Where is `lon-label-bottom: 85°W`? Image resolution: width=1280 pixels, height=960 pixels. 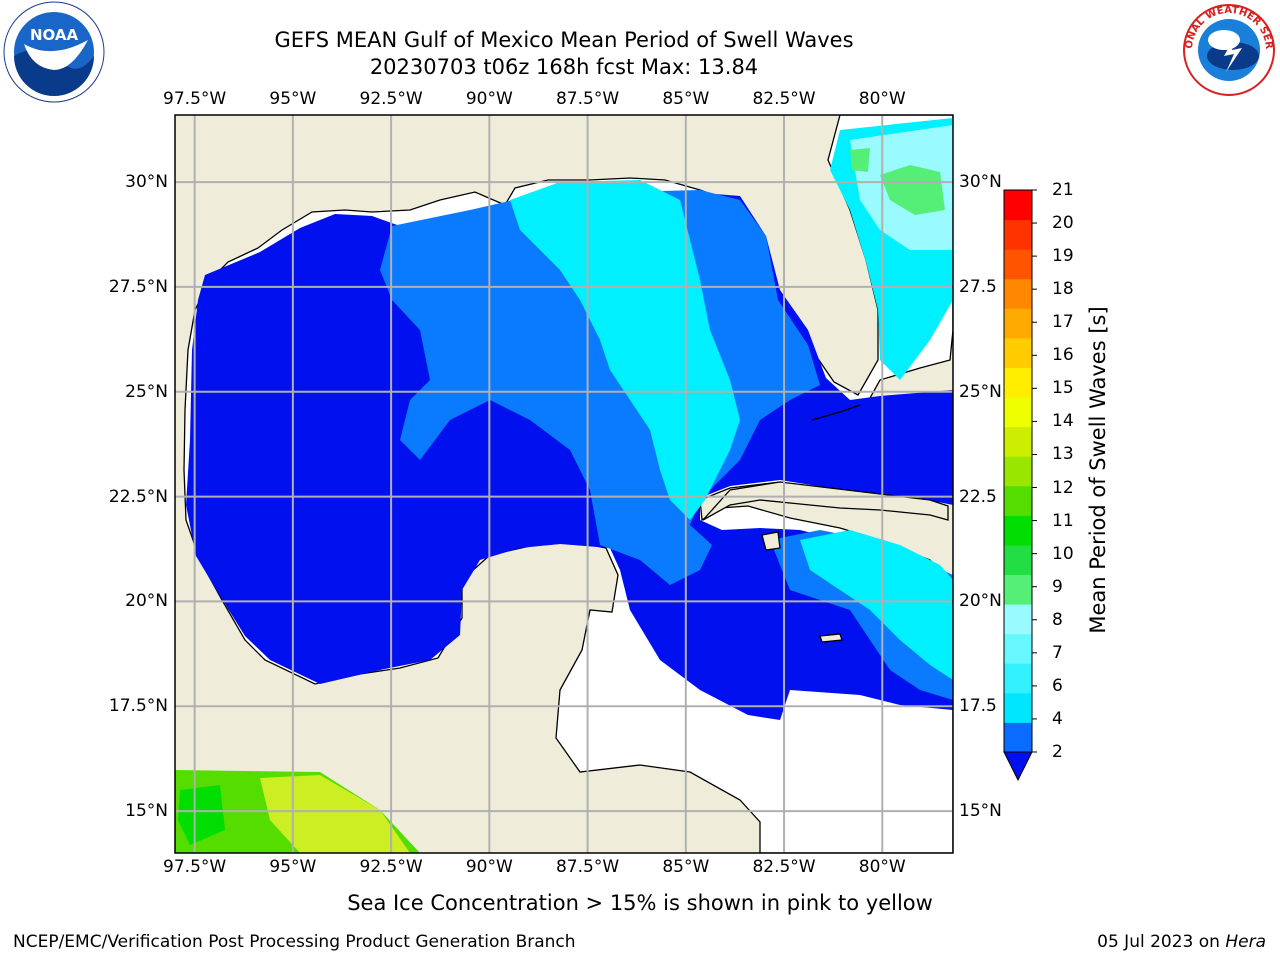 lon-label-bottom: 85°W is located at coordinates (686, 867).